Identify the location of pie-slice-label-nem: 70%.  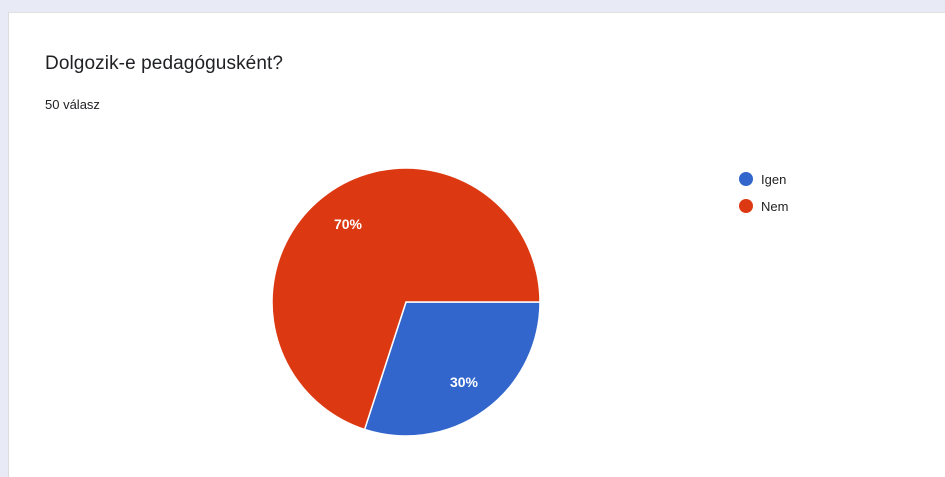
(348, 224).